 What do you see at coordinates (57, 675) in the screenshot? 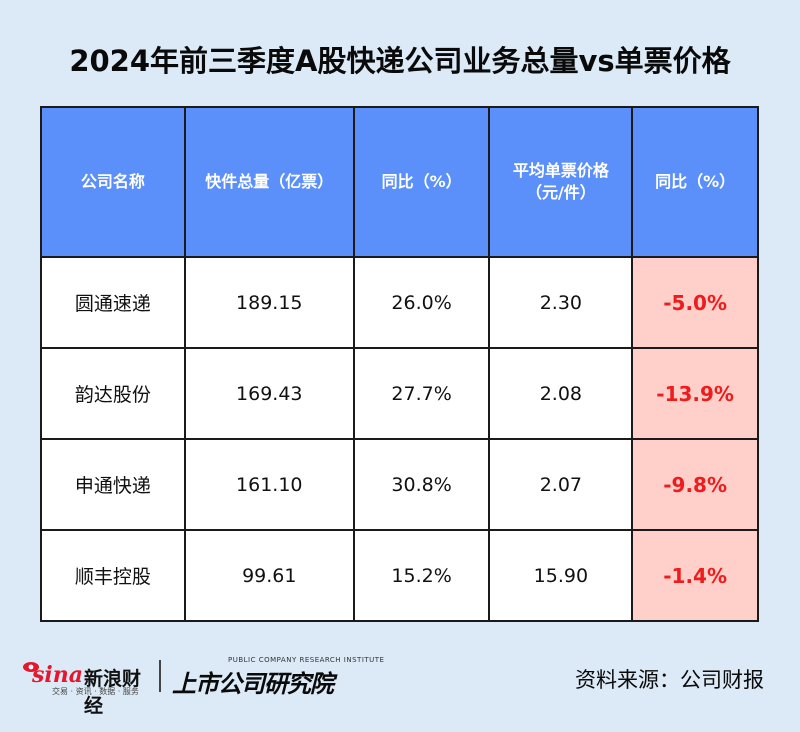
I see `sina-wordmark: sina` at bounding box center [57, 675].